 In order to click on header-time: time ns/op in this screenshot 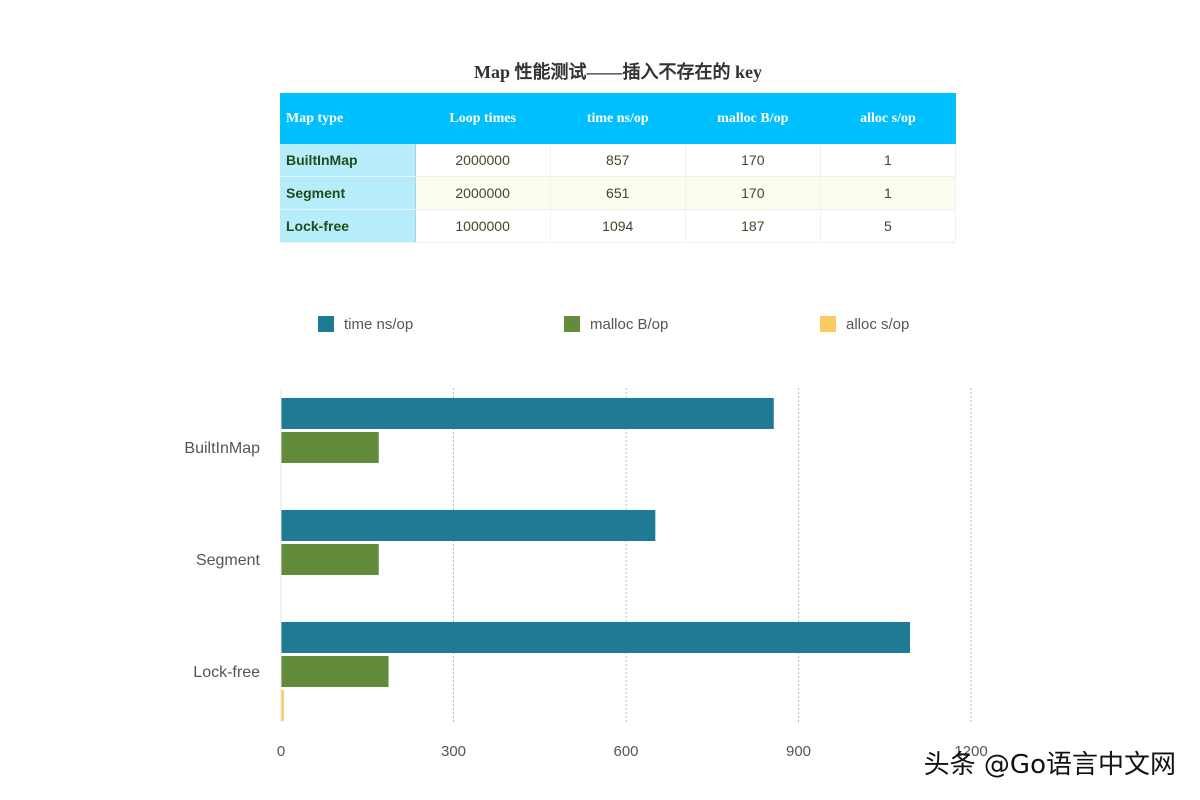, I will do `click(618, 118)`.